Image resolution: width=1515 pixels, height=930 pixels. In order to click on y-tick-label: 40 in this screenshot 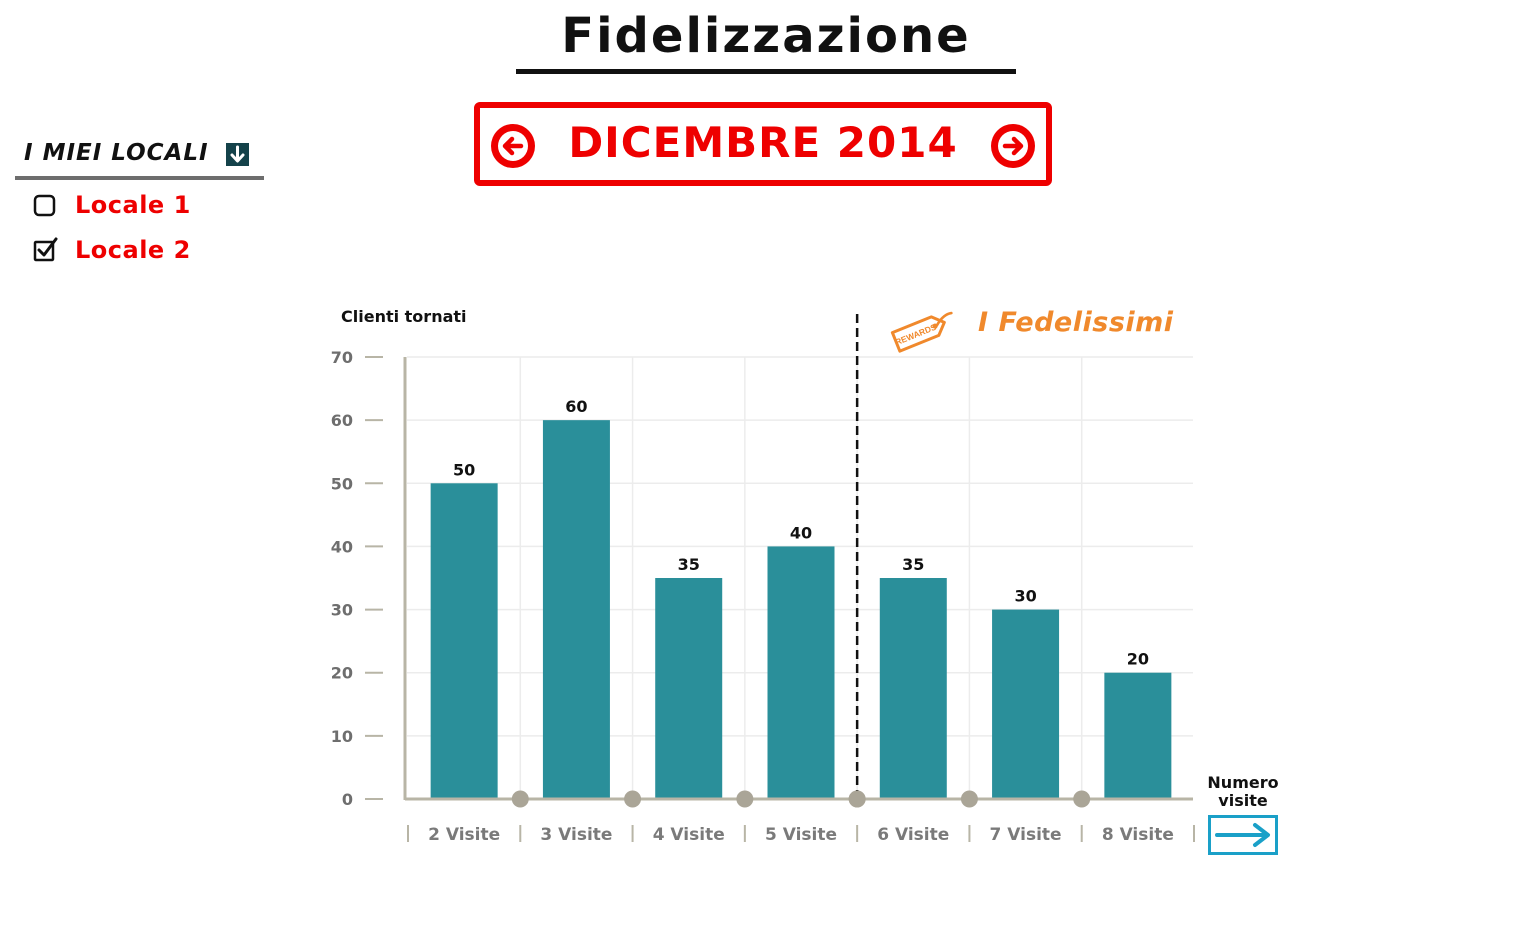, I will do `click(342, 546)`.